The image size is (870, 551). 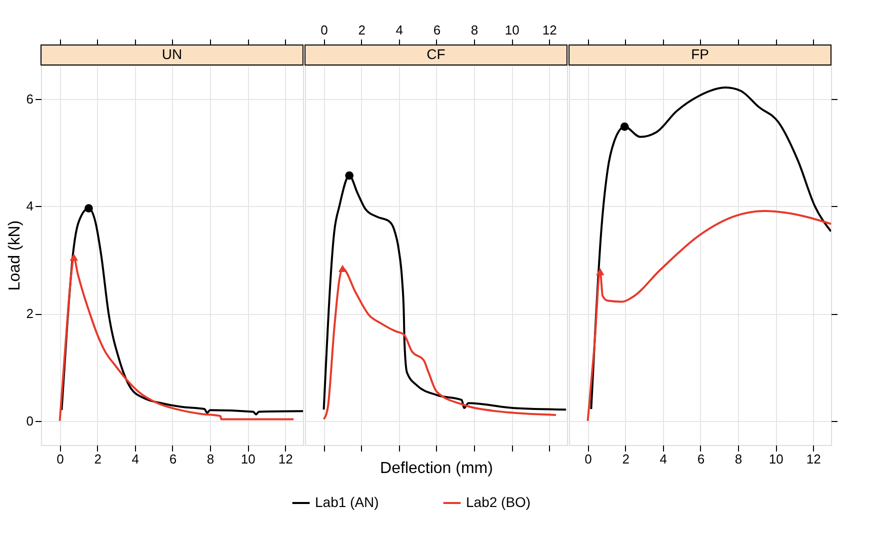 I want to click on y-tick-label: 0, so click(x=30, y=420).